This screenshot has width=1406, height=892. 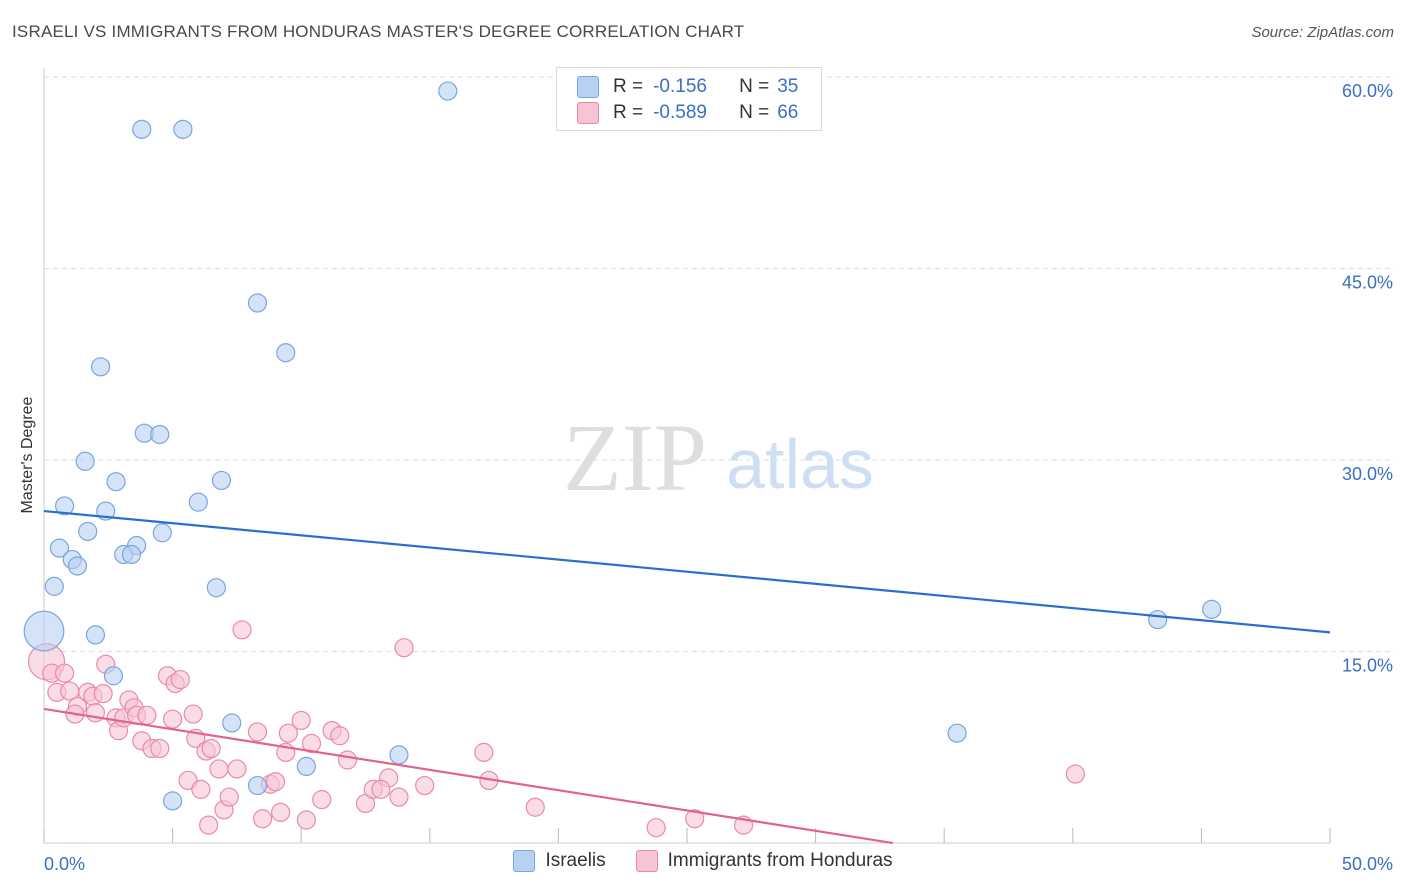 I want to click on series-legend: Israelis Immigrants from Honduras, so click(x=703, y=861).